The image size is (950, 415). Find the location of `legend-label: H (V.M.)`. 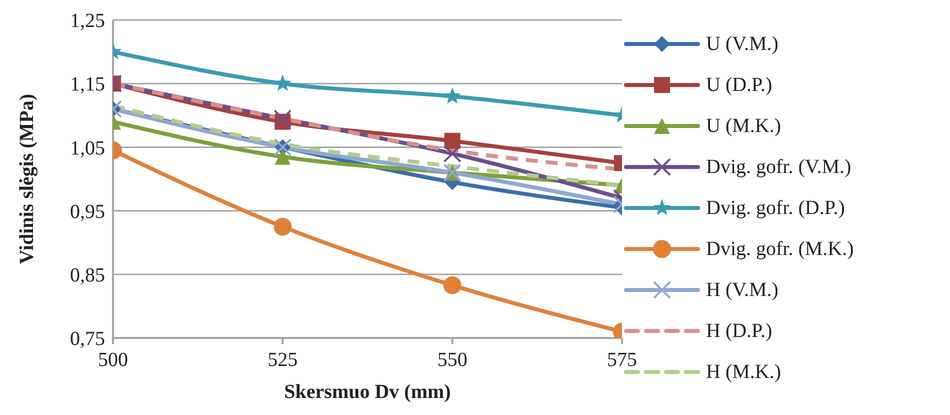

legend-label: H (V.M.) is located at coordinates (742, 290).